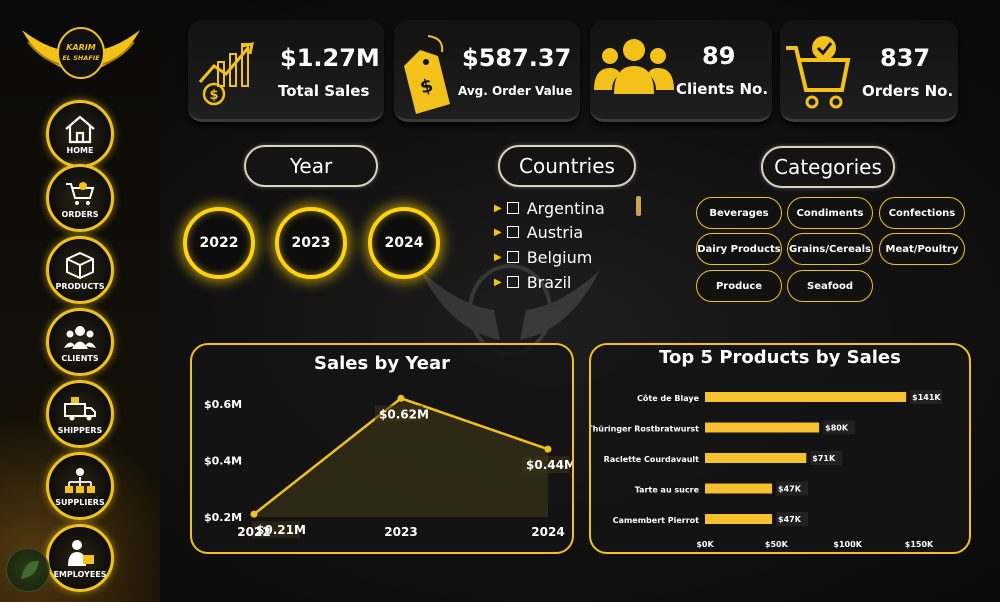 Image resolution: width=1000 pixels, height=602 pixels. I want to click on x-tick-label: $0K, so click(705, 544).